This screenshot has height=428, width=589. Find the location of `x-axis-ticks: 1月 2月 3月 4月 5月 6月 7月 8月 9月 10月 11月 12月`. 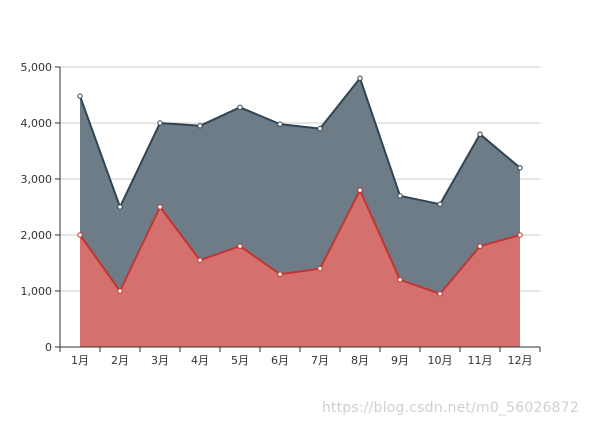

x-axis-ticks: 1月 2月 3月 4月 5月 6月 7月 8月 9月 10月 11月 12月 is located at coordinates (300, 357).